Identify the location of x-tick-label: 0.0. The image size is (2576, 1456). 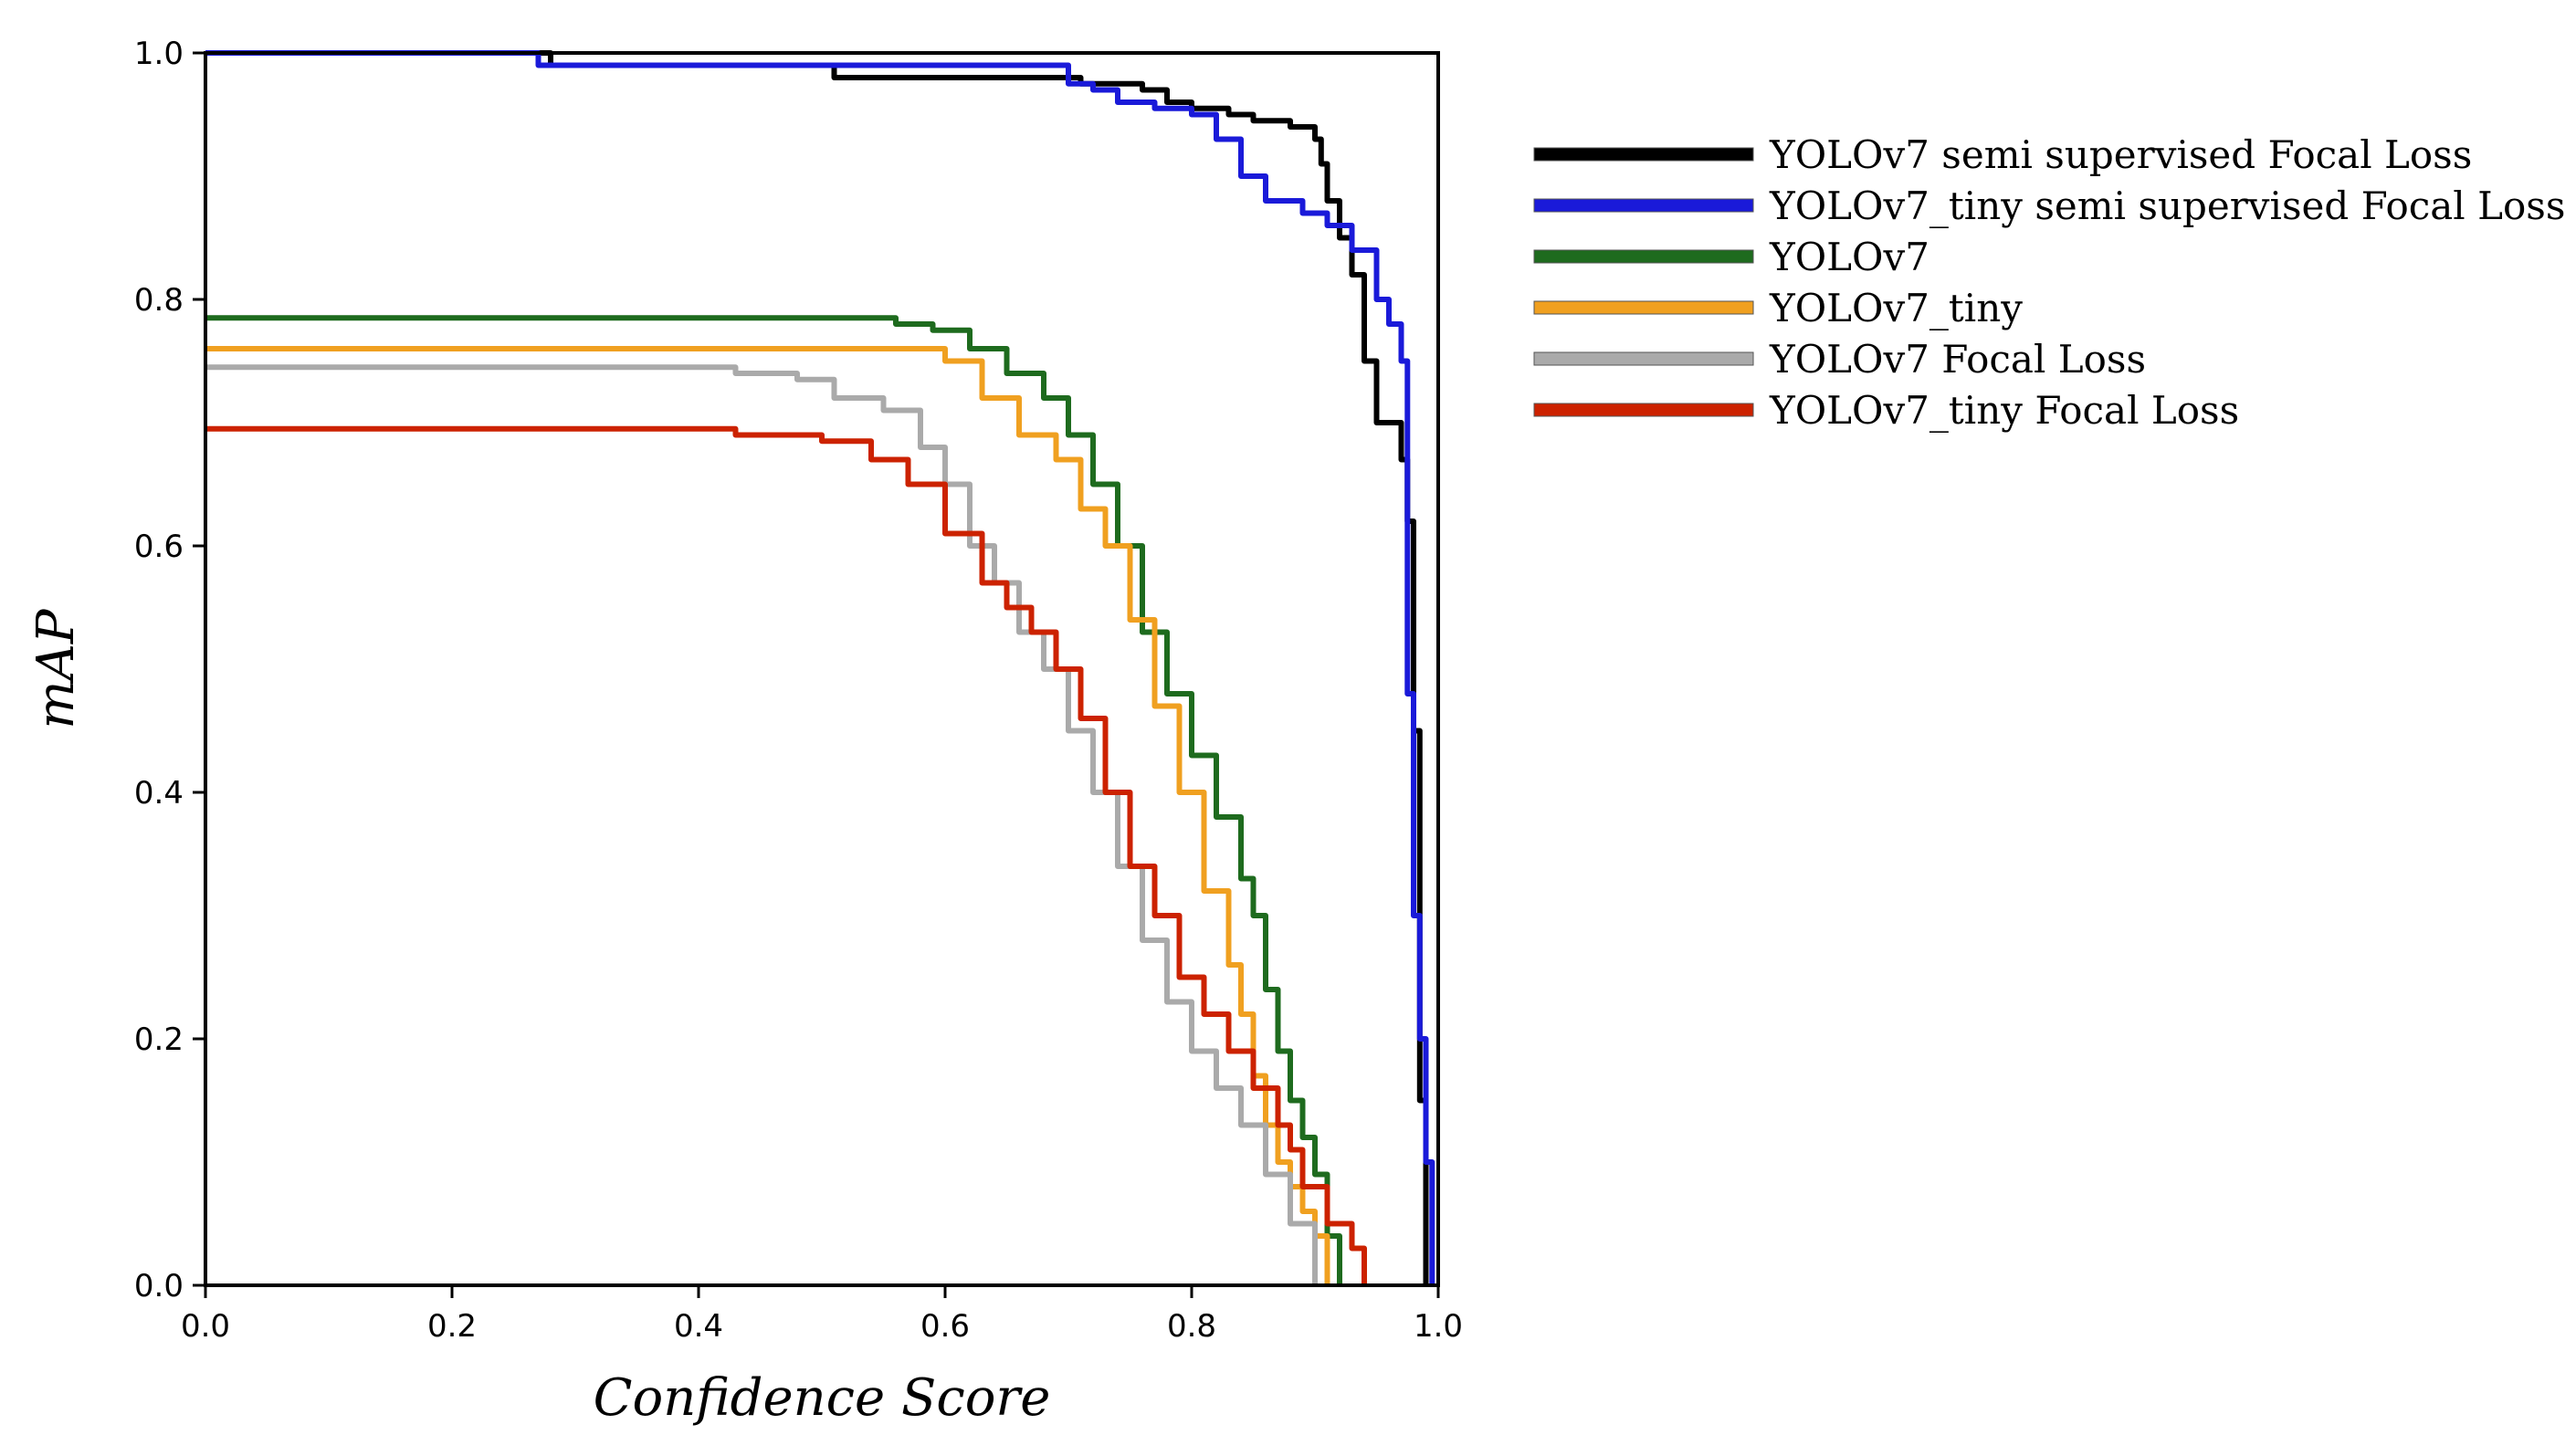
(205, 1326).